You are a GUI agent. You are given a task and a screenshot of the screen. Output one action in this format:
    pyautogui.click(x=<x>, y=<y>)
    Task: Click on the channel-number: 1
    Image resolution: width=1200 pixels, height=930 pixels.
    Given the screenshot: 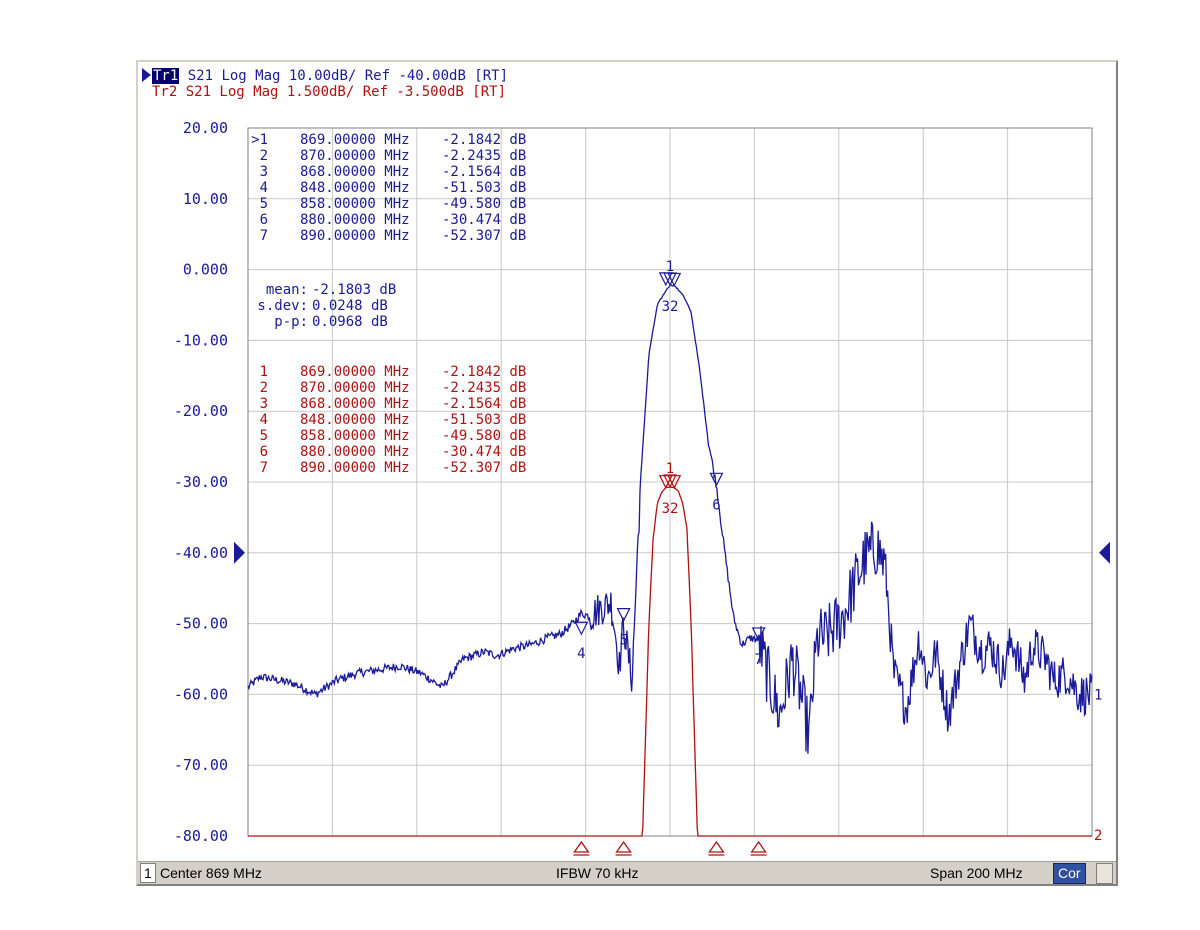 What is the action you would take?
    pyautogui.click(x=148, y=873)
    